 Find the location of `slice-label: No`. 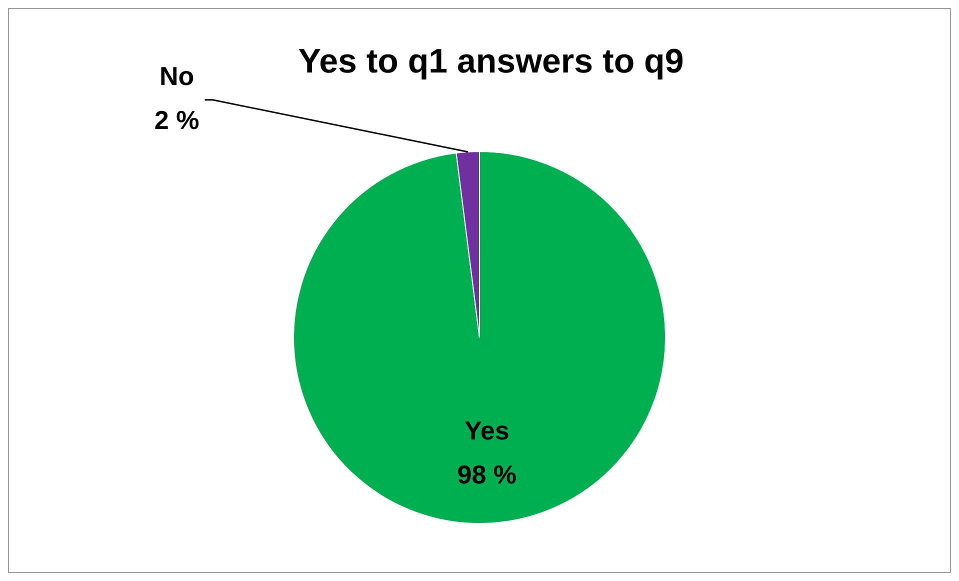

slice-label: No is located at coordinates (176, 76).